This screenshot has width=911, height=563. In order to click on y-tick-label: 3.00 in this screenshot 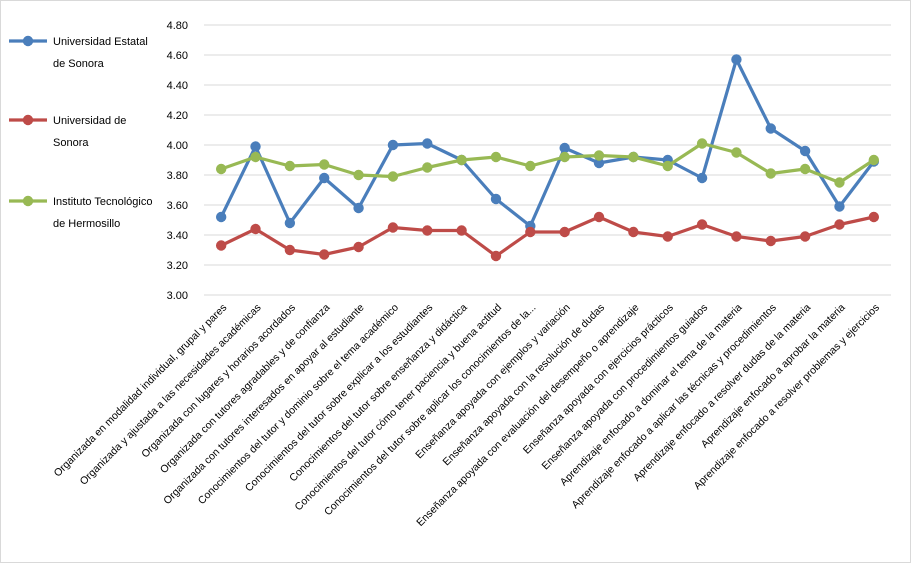, I will do `click(177, 296)`.